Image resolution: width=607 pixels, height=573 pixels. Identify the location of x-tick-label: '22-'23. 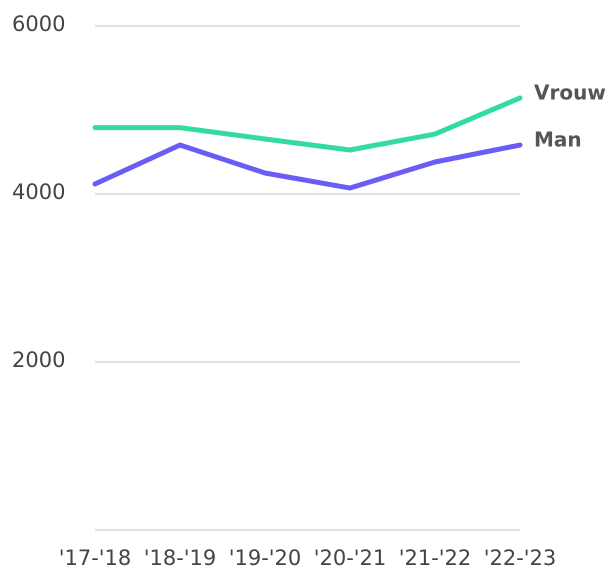
(520, 558).